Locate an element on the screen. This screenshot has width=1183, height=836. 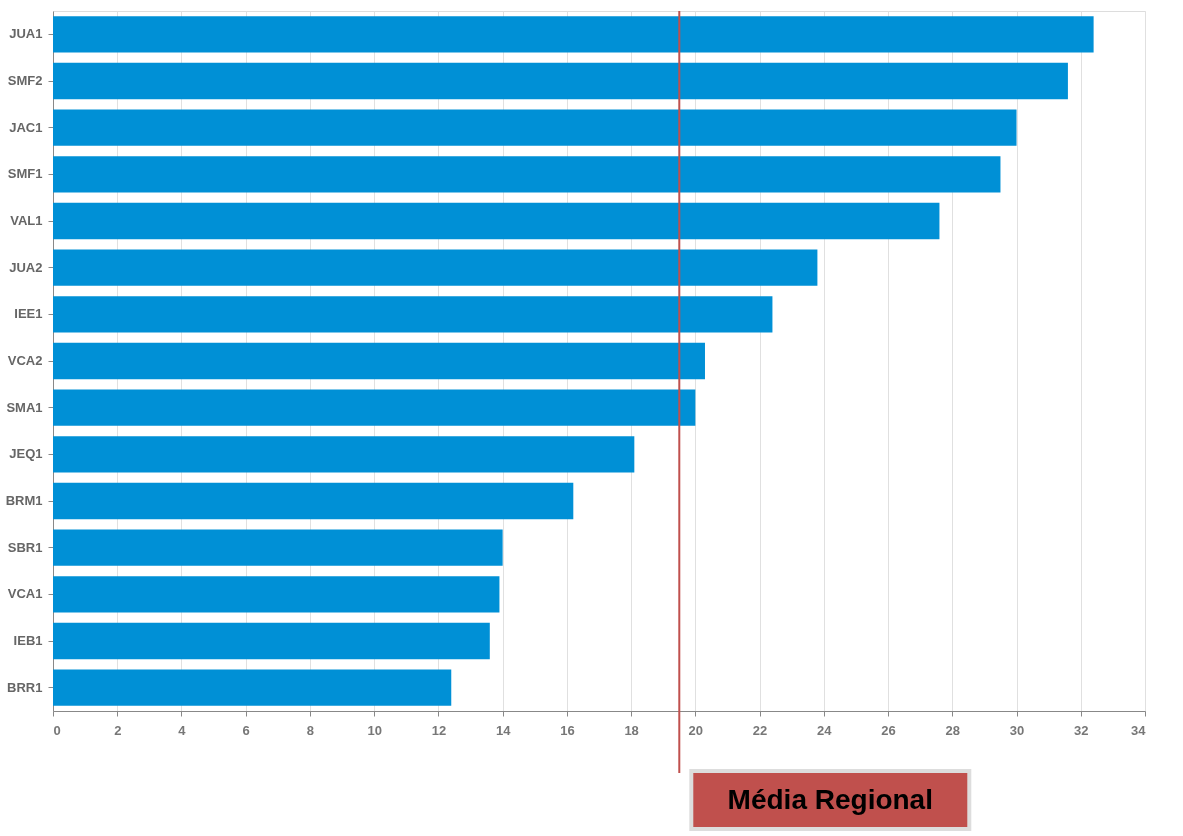
ref-line-label: Média Regional is located at coordinates (830, 799).